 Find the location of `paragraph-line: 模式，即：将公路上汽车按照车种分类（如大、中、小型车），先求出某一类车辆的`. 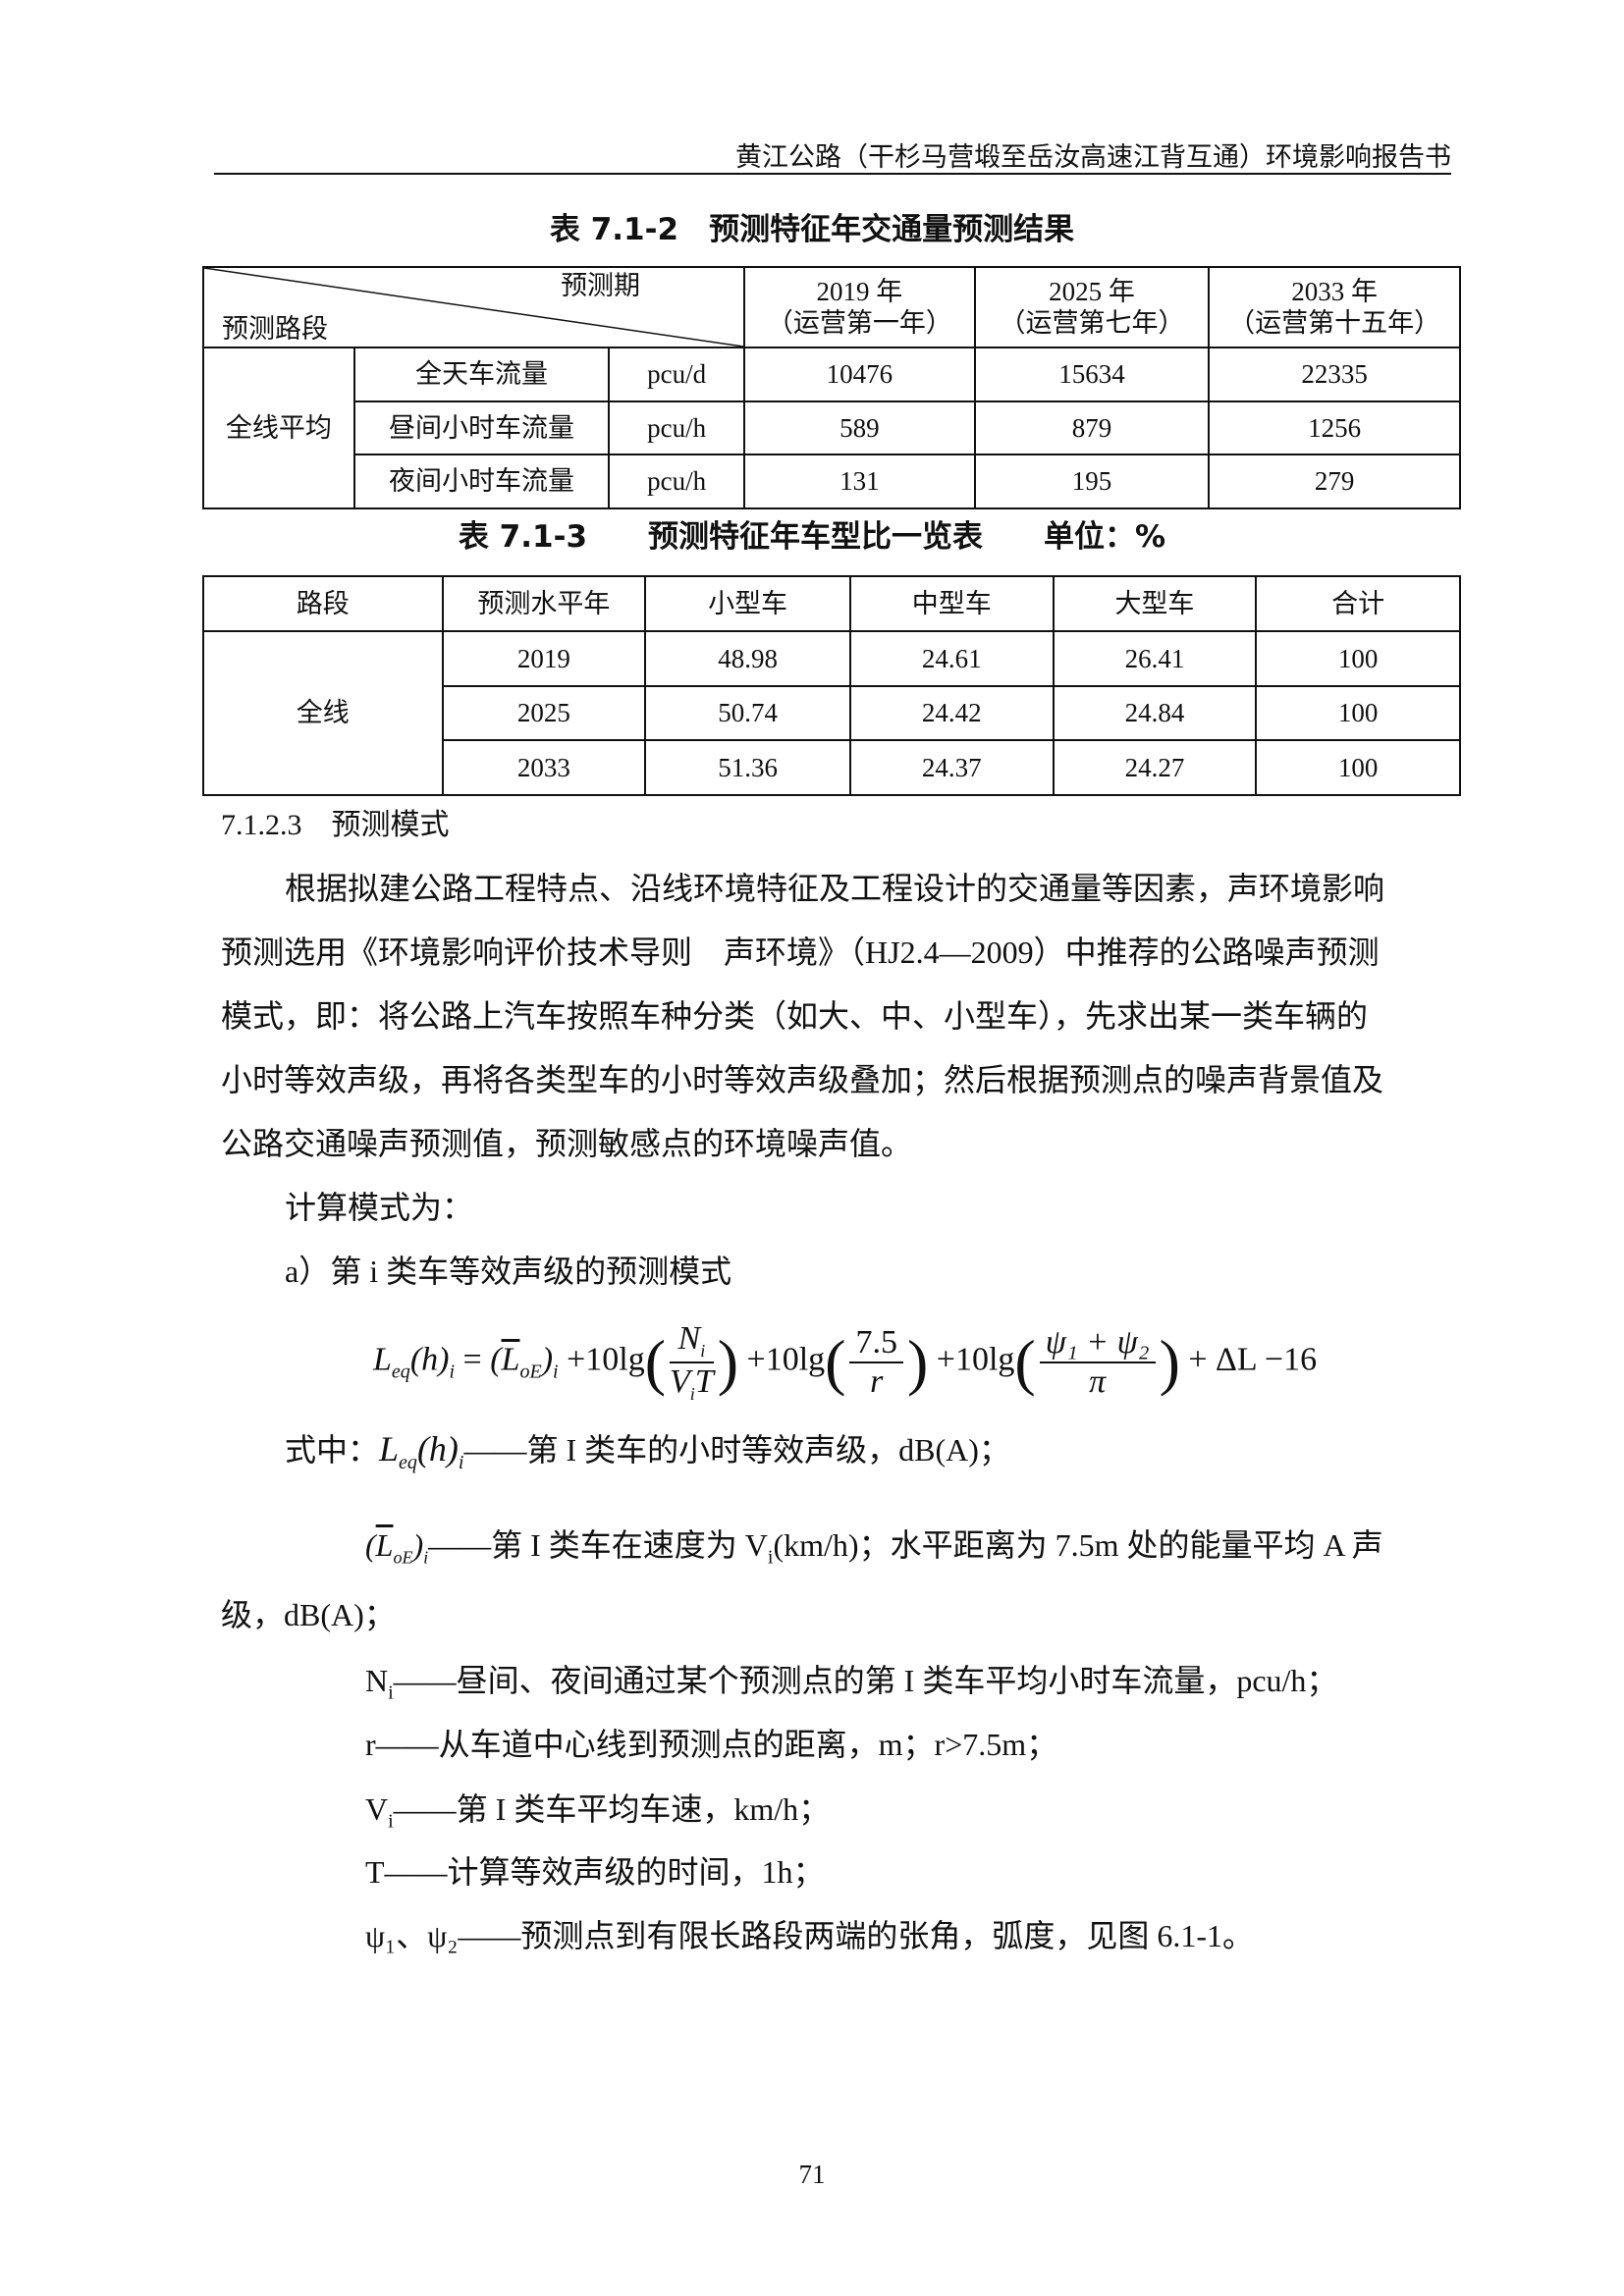

paragraph-line: 模式，即：将公路上汽车按照车种分类（如大、中、小型车），先求出某一类车辆的 is located at coordinates (795, 1016).